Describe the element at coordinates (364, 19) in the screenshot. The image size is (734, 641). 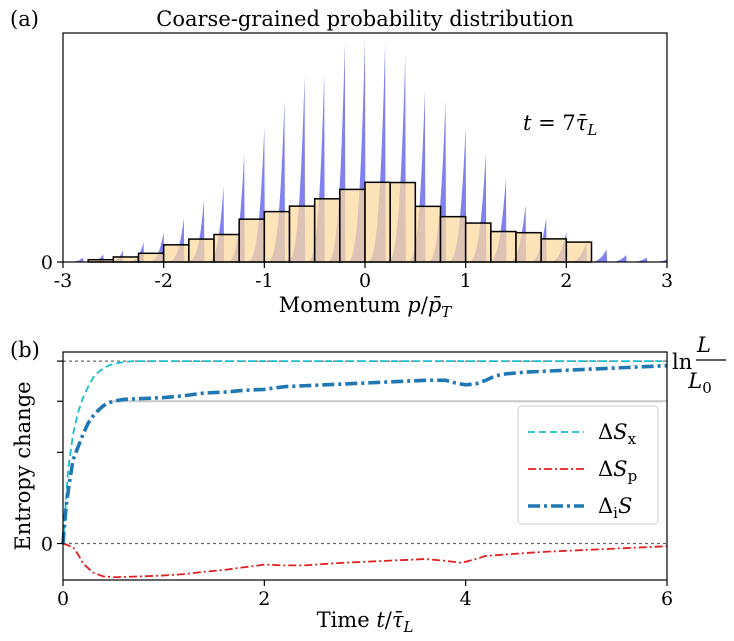
I see `panel-a-title: Coarse-grained probability distribution` at that location.